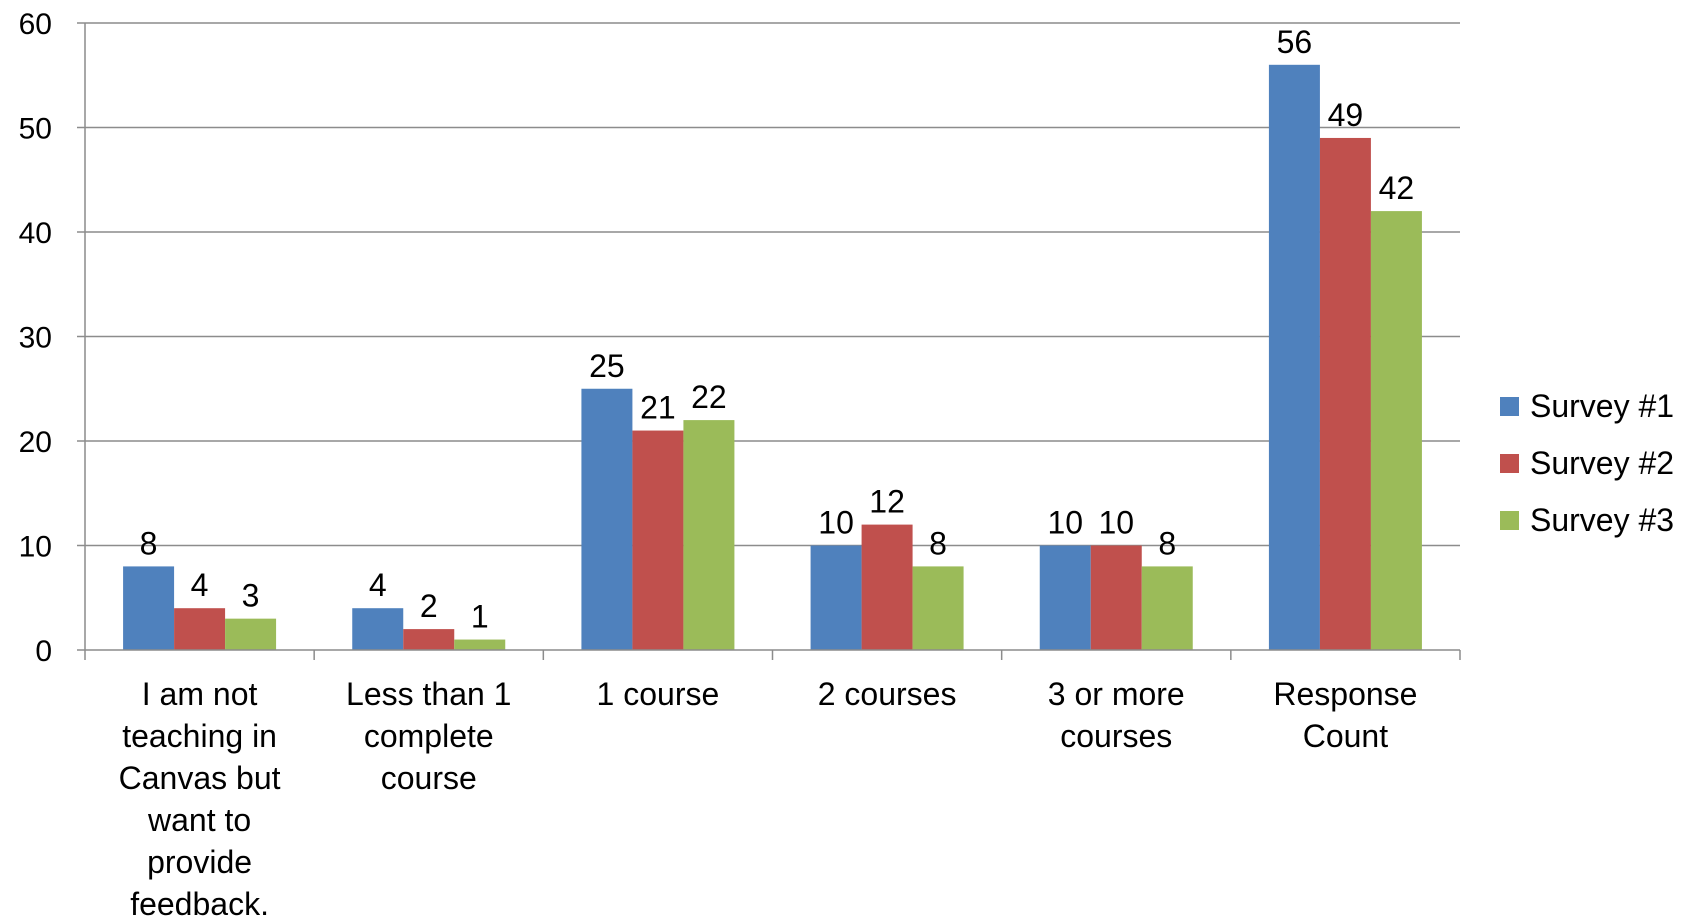 This screenshot has width=1707, height=918. What do you see at coordinates (200, 694) in the screenshot?
I see `category-label: I am not` at bounding box center [200, 694].